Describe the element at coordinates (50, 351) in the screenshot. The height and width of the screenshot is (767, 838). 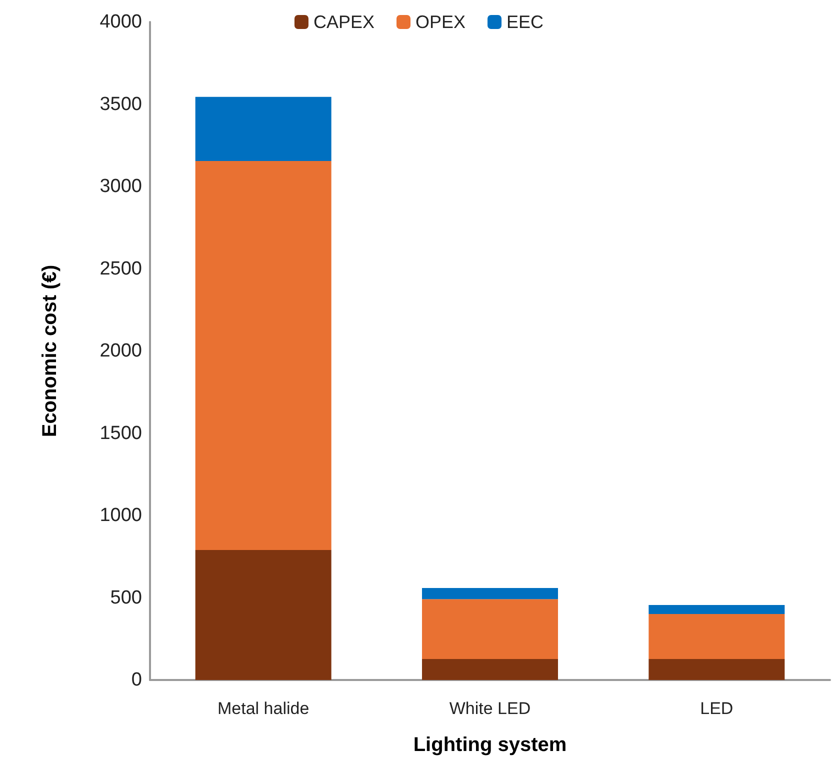
I see `y-axis-title: Economic cost (€)` at that location.